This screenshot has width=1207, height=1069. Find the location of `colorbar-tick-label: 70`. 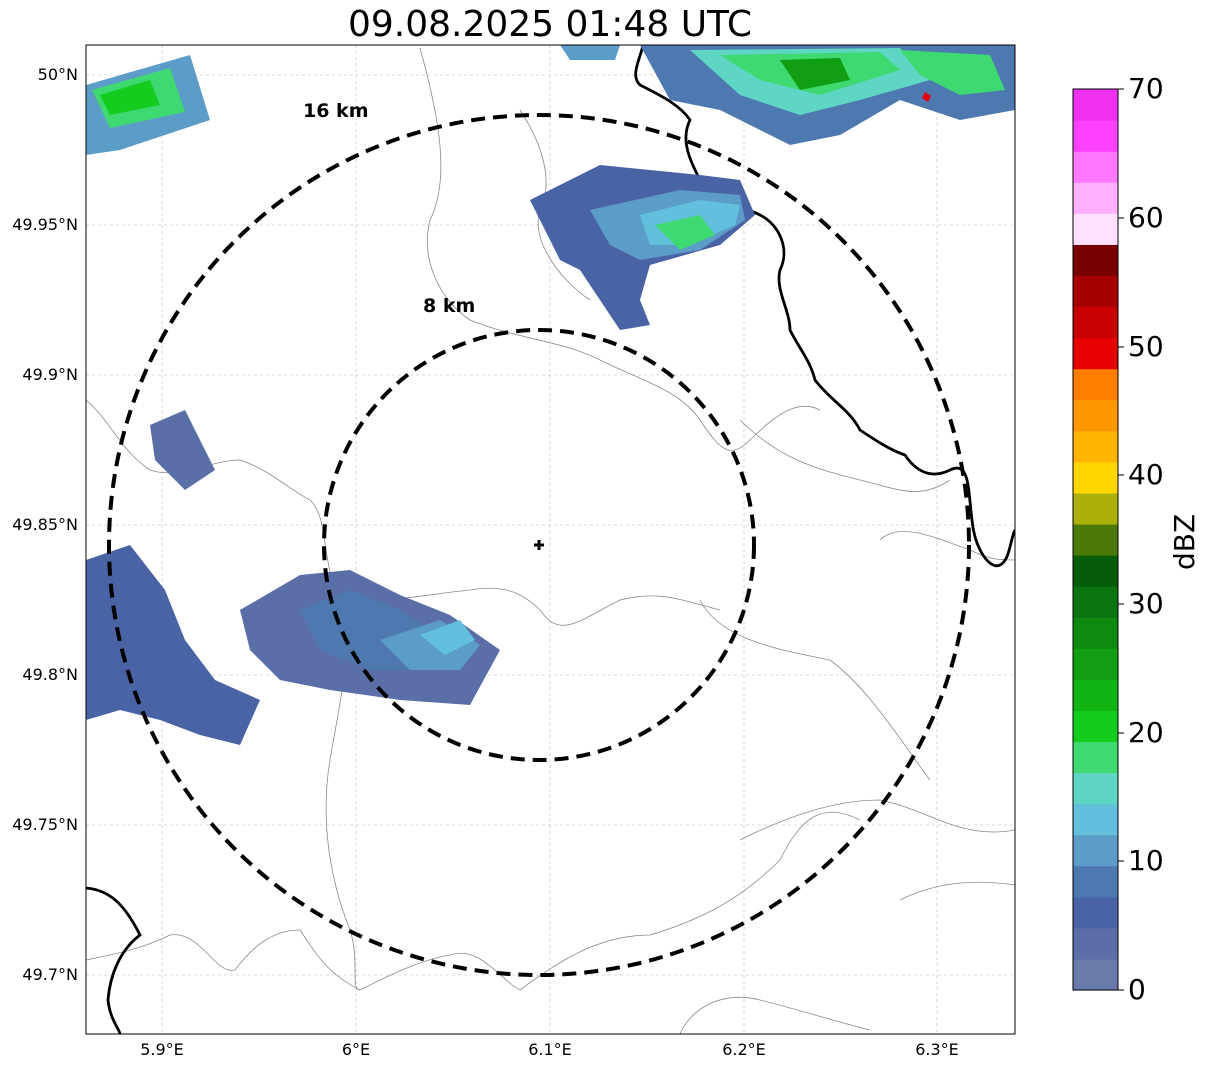

colorbar-tick-label: 70 is located at coordinates (1146, 88).